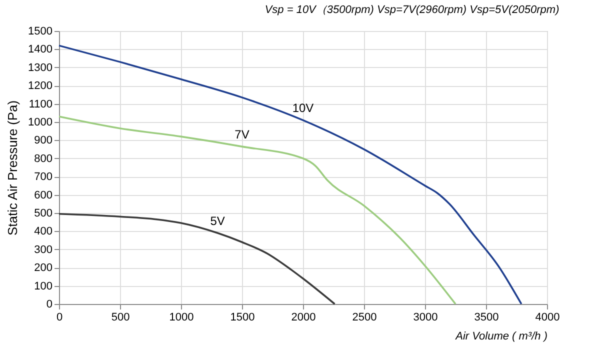 This screenshot has width=600, height=359. What do you see at coordinates (425, 318) in the screenshot?
I see `x-tick-label: 3000` at bounding box center [425, 318].